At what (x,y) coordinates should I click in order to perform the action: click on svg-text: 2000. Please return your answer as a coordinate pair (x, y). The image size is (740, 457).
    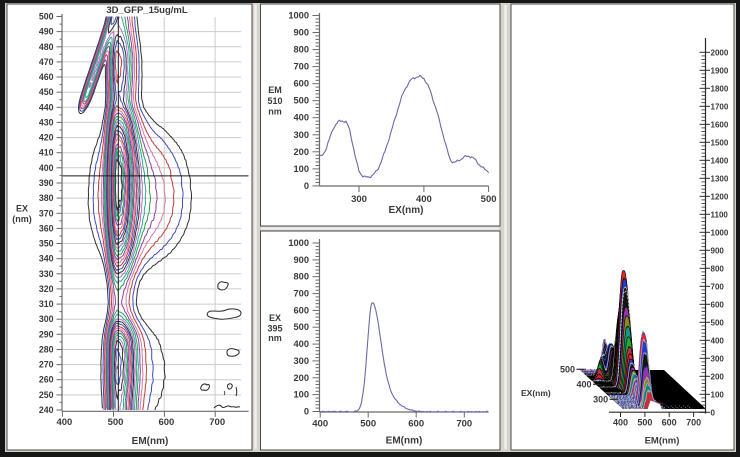
    Looking at the image, I should click on (720, 53).